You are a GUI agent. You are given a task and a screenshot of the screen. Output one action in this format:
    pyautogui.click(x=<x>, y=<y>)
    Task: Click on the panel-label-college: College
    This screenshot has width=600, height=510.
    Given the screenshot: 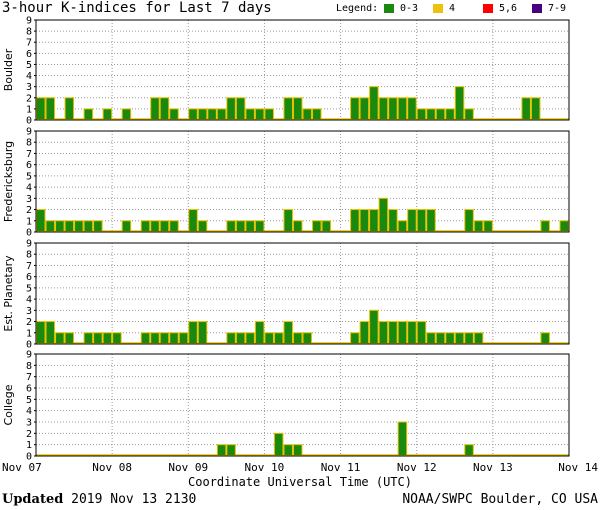 What is the action you would take?
    pyautogui.click(x=8, y=404)
    